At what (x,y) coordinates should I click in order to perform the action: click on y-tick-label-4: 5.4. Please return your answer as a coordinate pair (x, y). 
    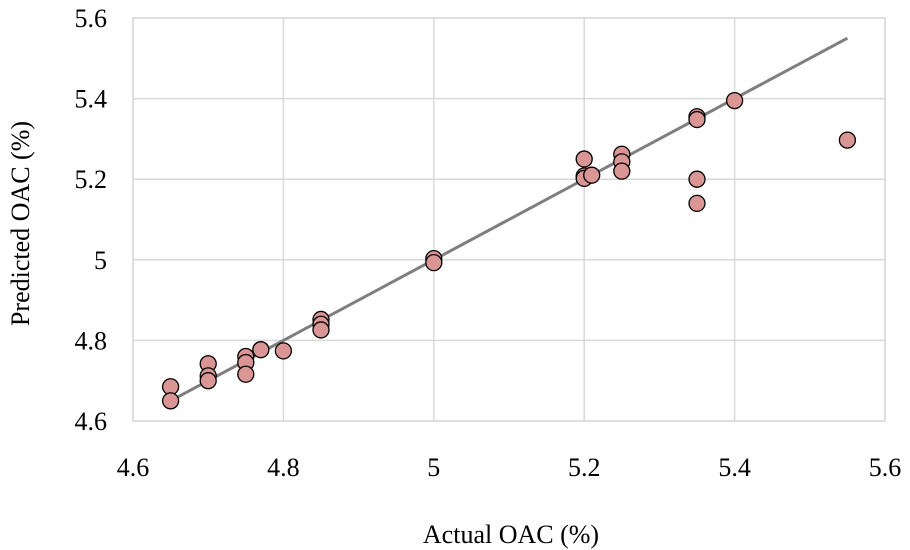
    Looking at the image, I should click on (91, 99).